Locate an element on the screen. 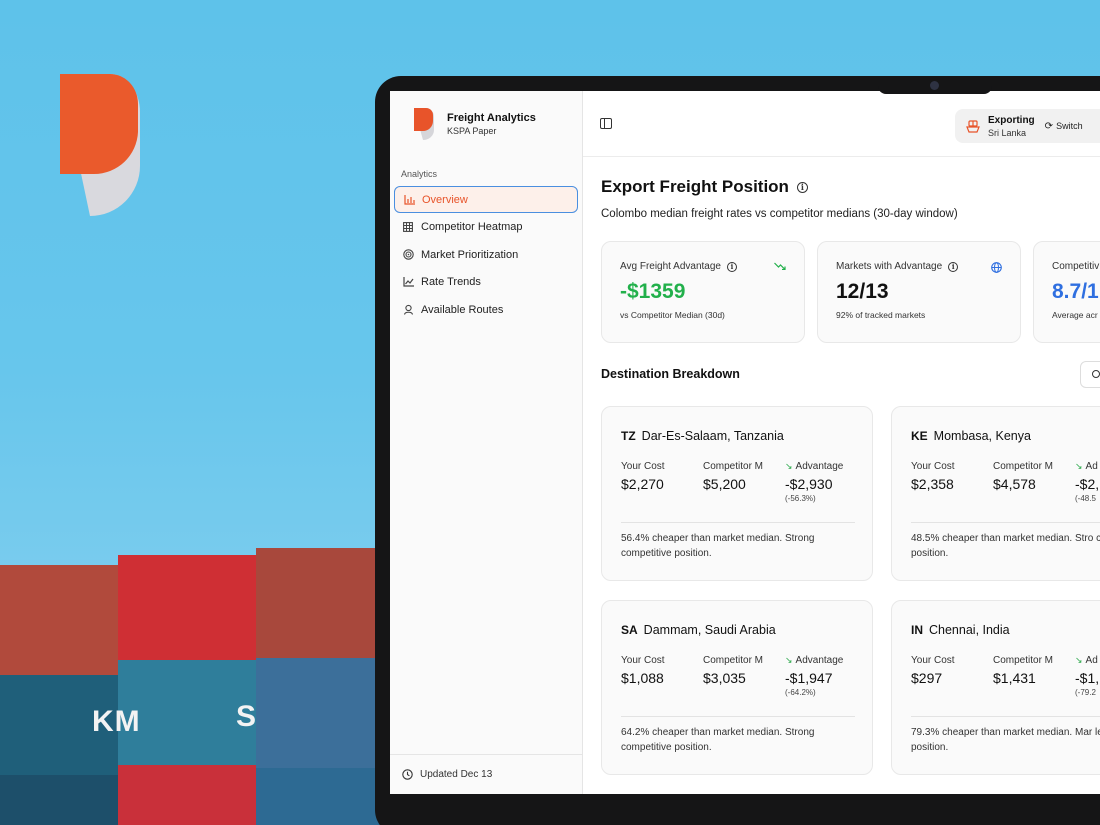  advantage-value: -$2, is located at coordinates (1087, 484).